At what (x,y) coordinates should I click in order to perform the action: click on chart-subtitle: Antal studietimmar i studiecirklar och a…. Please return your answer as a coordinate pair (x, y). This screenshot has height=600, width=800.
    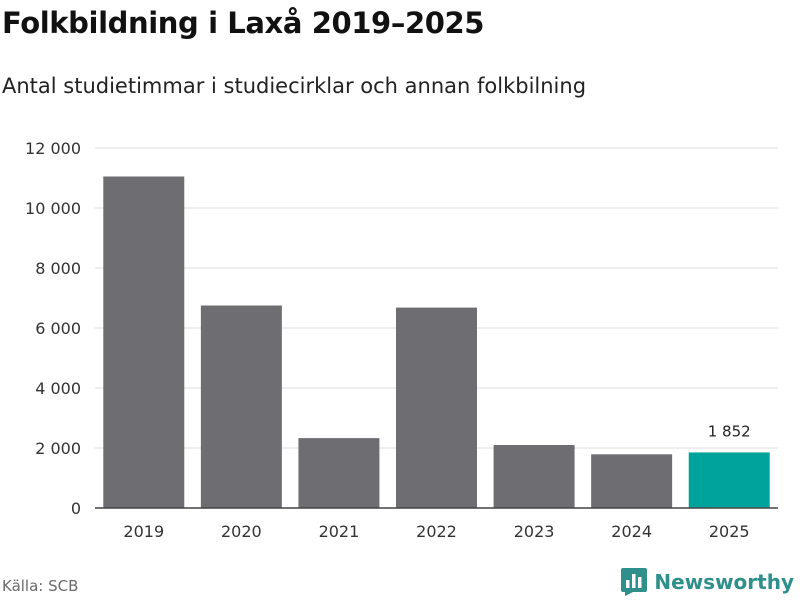
    Looking at the image, I should click on (294, 86).